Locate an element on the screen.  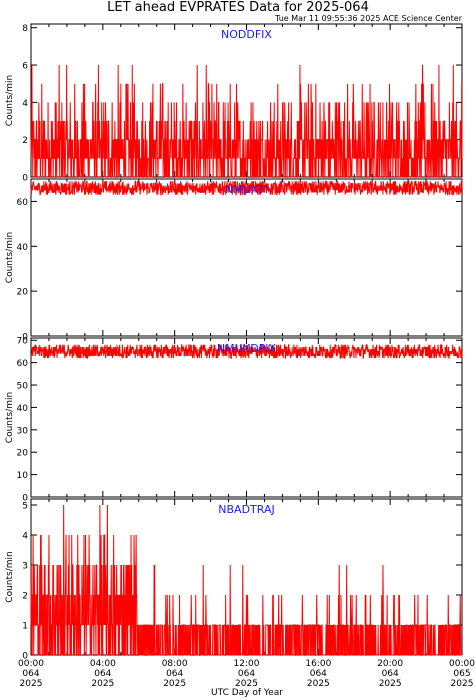
y-tick-label: 30 is located at coordinates (23, 431).